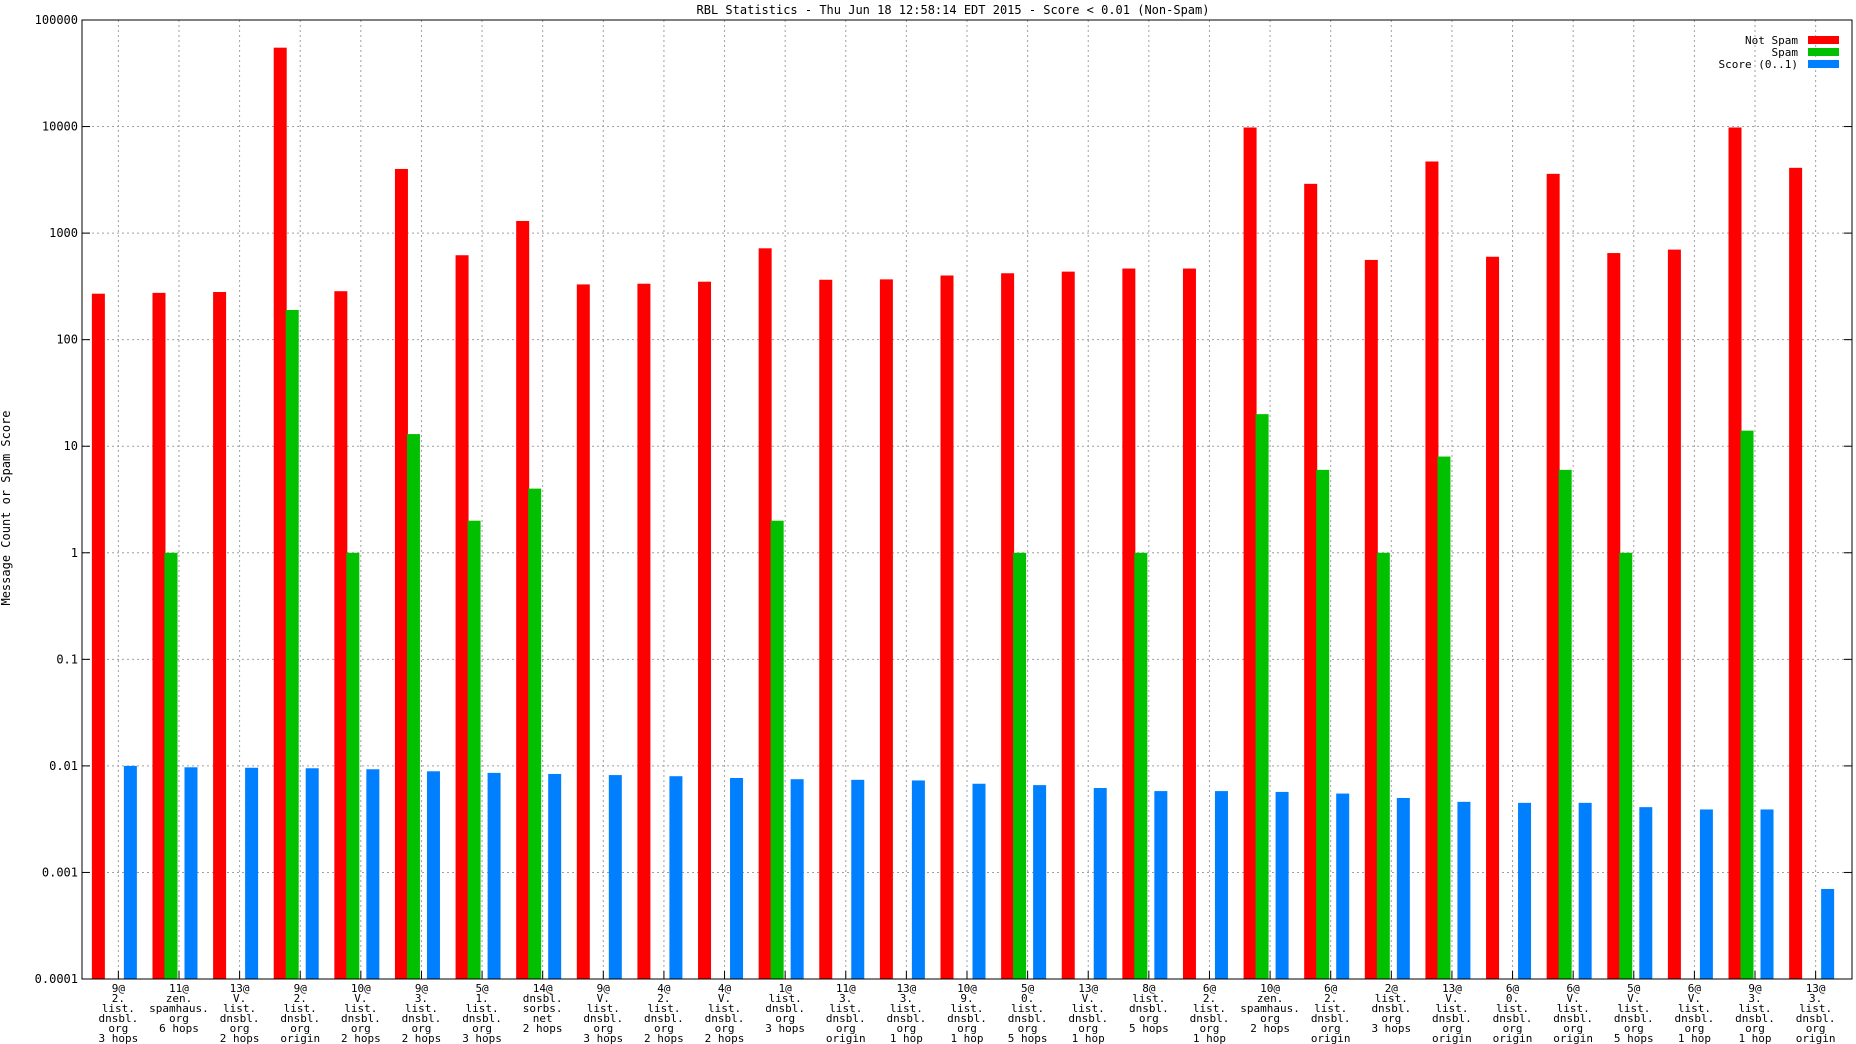 Image resolution: width=1856 pixels, height=1044 pixels. I want to click on x-category-label-line: 9@, so click(119, 988).